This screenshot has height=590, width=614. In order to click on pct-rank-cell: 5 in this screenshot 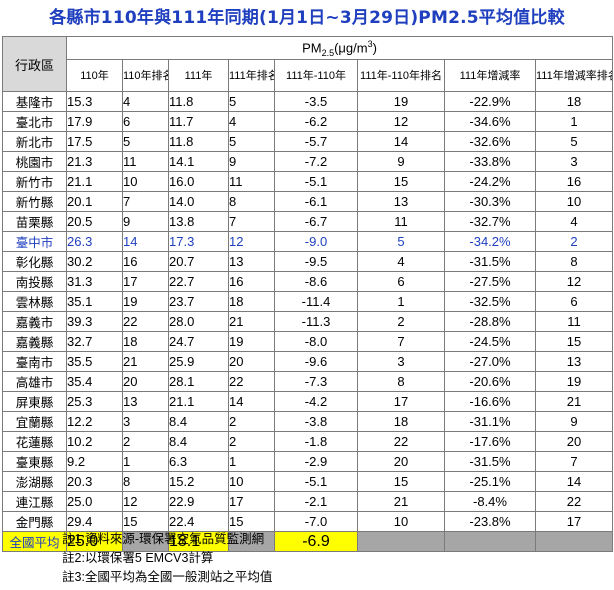, I will do `click(574, 141)`.